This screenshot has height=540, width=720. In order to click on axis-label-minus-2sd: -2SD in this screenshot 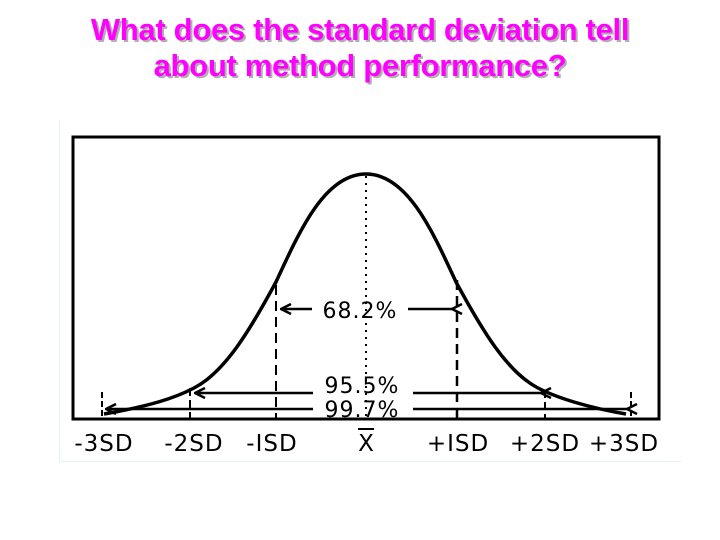, I will do `click(193, 444)`.